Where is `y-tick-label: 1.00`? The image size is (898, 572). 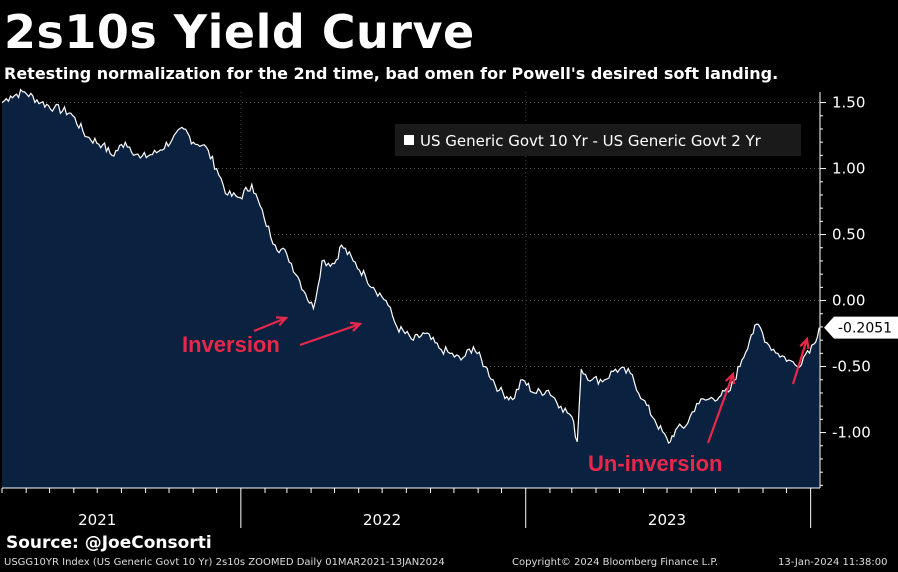
y-tick-label: 1.00 is located at coordinates (848, 169).